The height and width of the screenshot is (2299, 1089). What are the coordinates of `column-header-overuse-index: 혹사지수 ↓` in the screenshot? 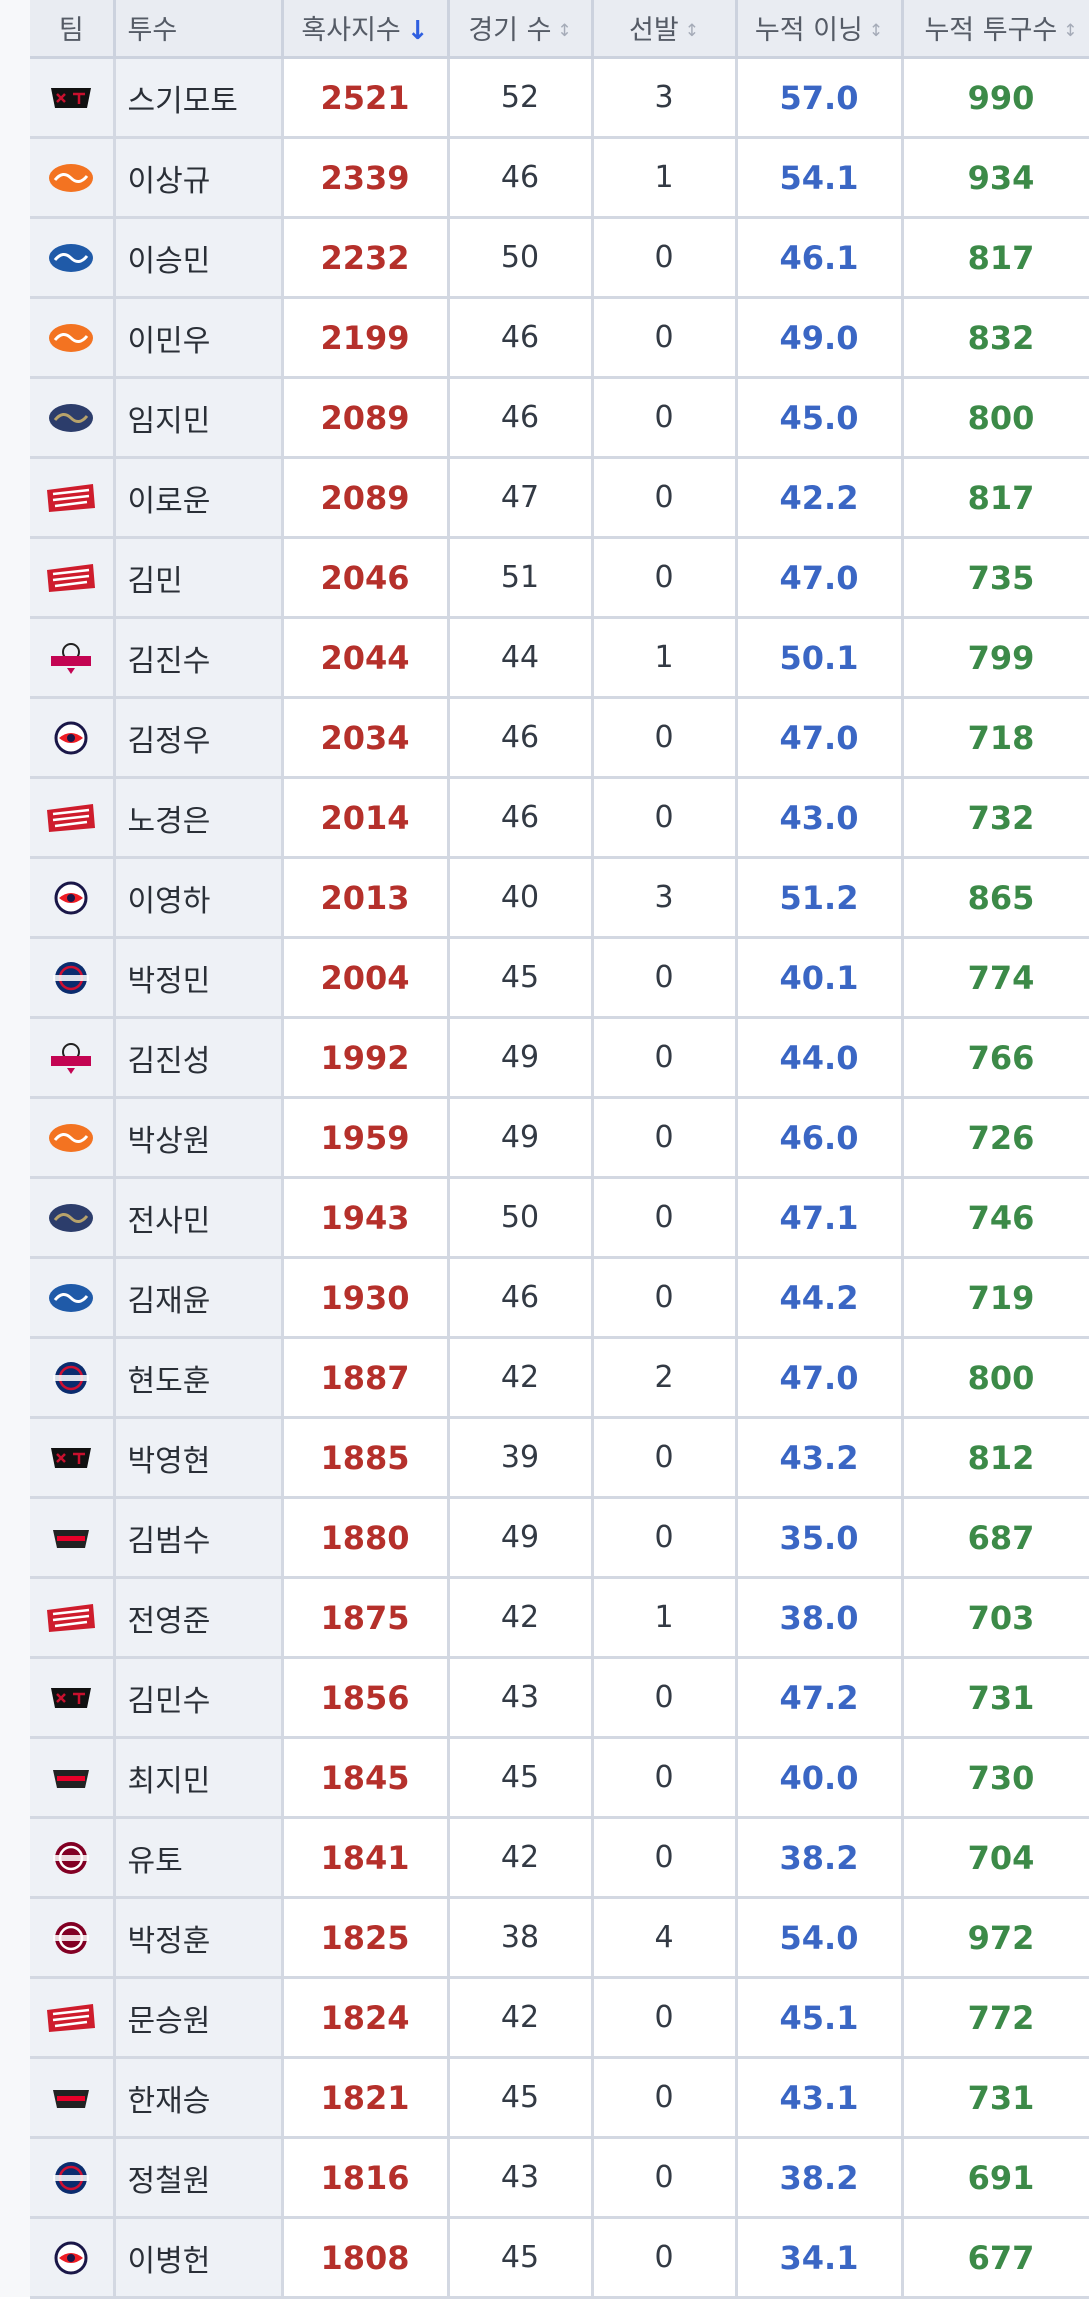 It's located at (366, 29).